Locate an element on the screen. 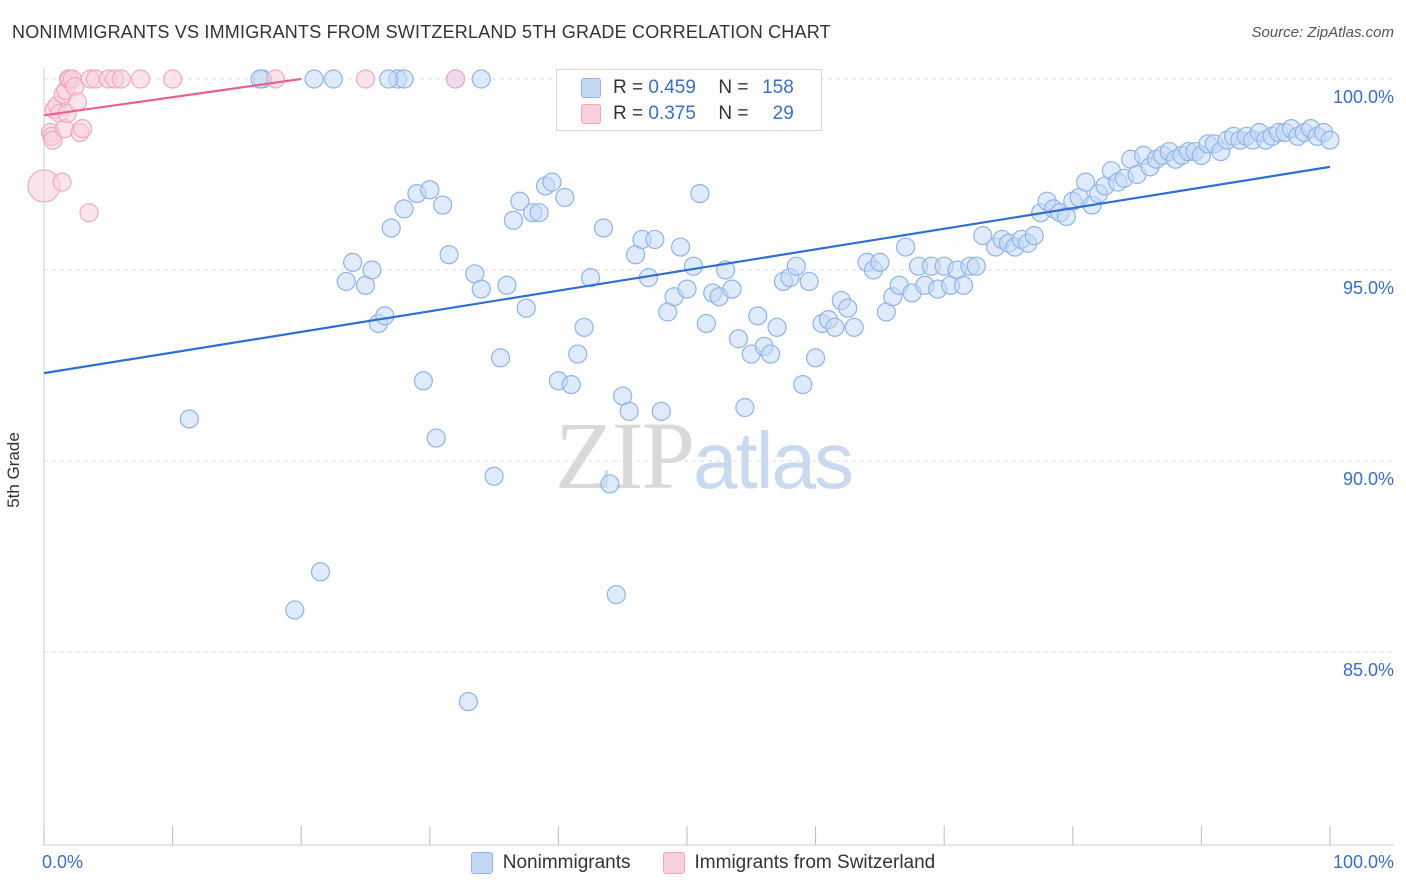  chart-source: Source: ZipAtlas.com is located at coordinates (1322, 32).